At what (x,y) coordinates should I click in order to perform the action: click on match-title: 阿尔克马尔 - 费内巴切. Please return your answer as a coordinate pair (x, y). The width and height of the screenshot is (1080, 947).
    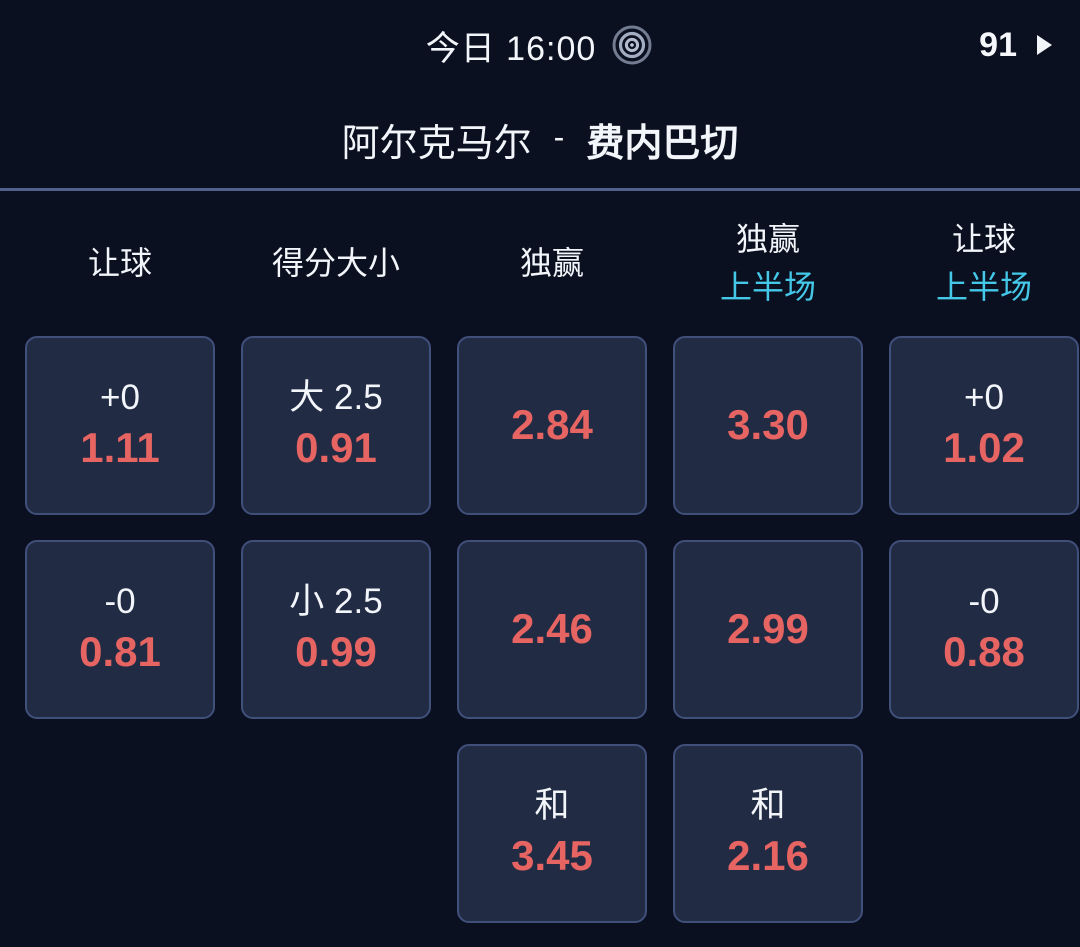
    Looking at the image, I should click on (540, 139).